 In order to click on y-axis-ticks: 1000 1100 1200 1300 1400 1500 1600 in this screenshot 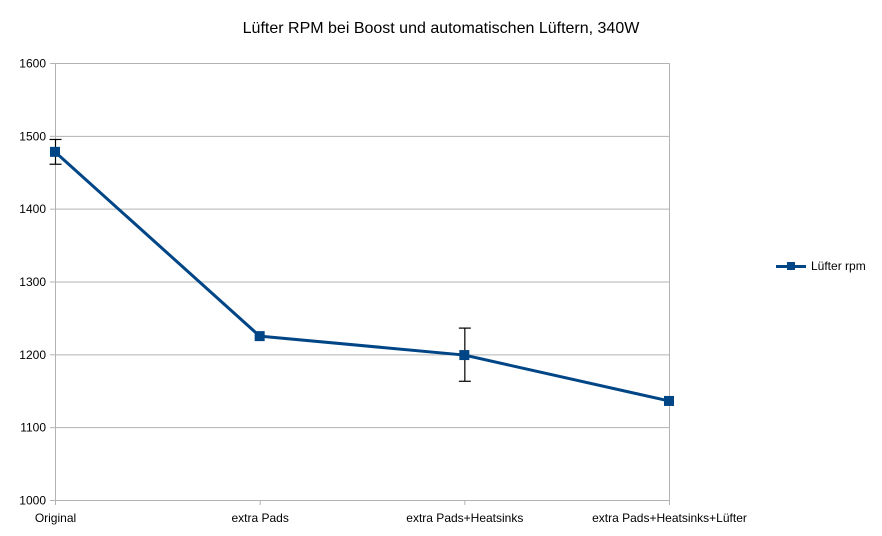, I will do `click(37, 282)`.